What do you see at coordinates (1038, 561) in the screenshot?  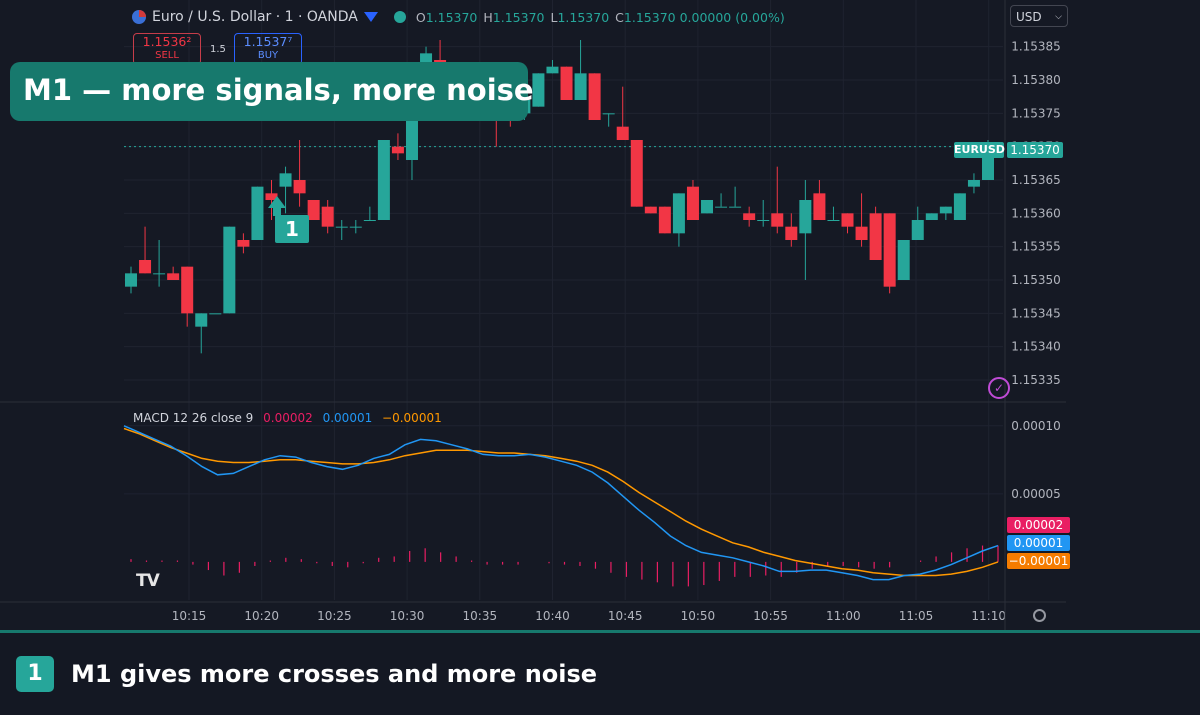 I see `macd-signal-tag: −0.00001` at bounding box center [1038, 561].